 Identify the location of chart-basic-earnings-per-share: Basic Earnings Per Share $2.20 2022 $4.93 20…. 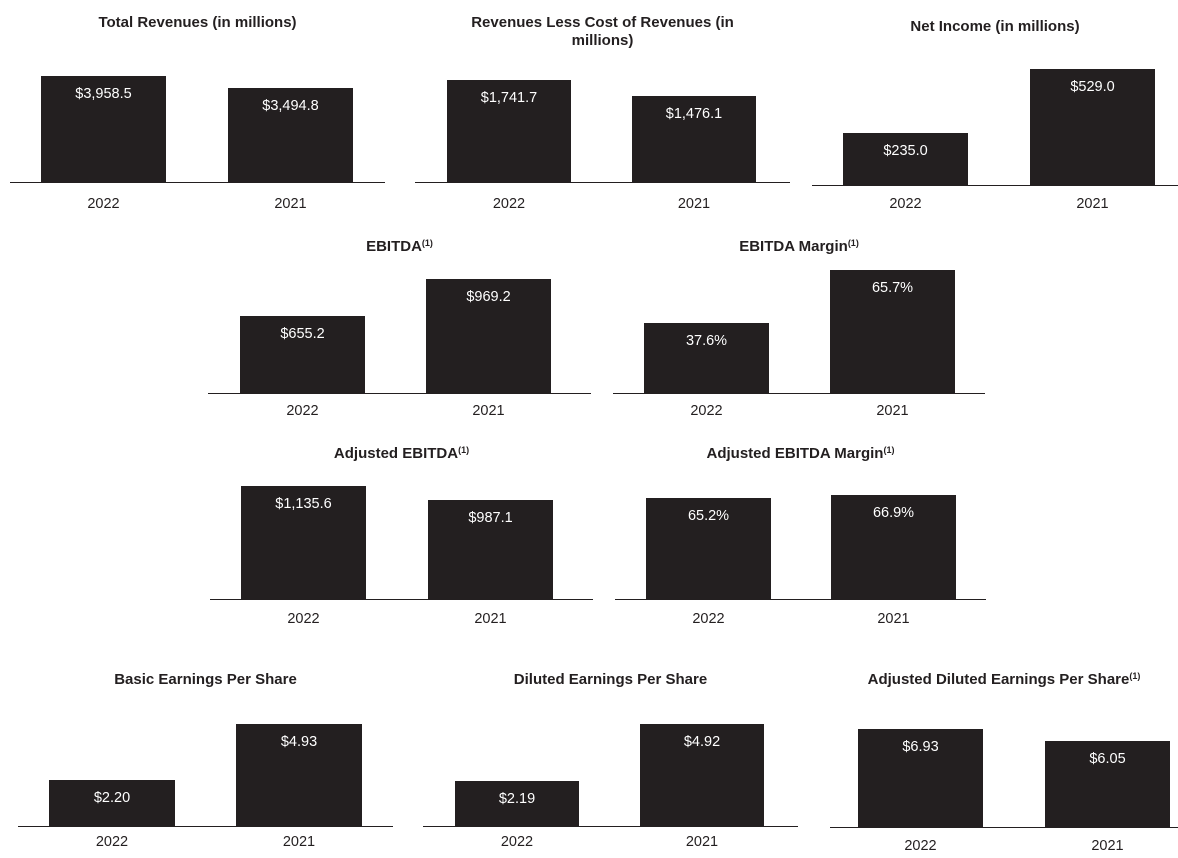
(205, 762).